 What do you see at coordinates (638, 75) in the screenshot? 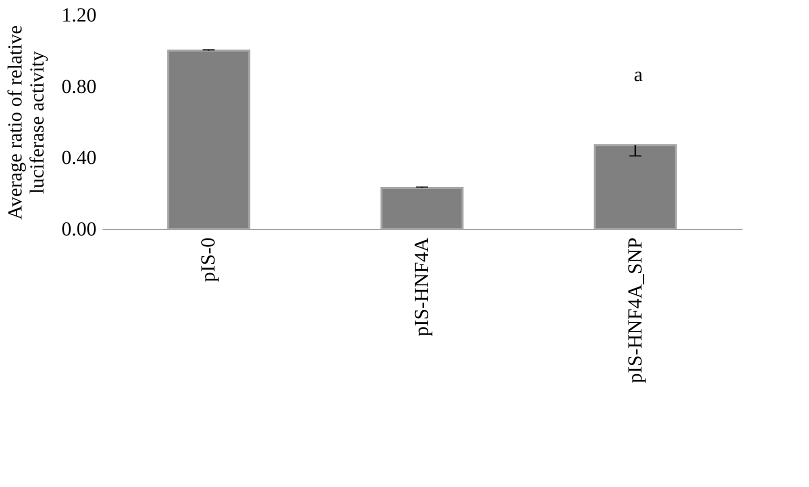
I see `annotation: a` at bounding box center [638, 75].